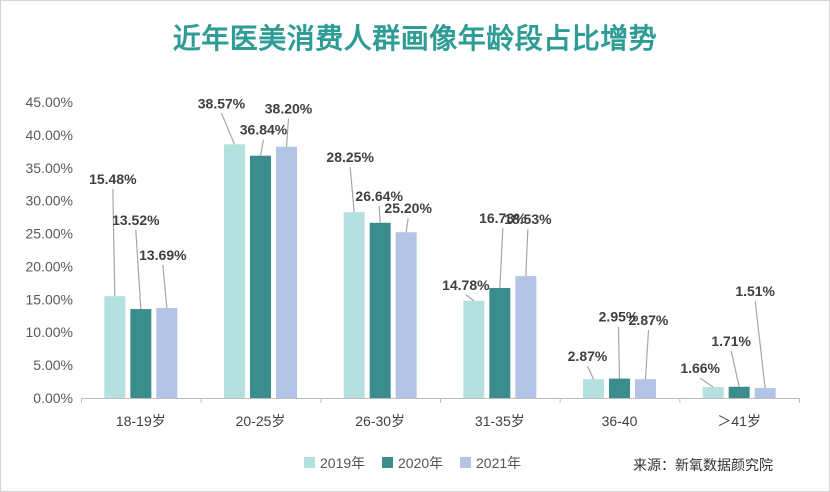 This screenshot has height=492, width=830. What do you see at coordinates (503, 218) in the screenshot?
I see `data-label: 16.73%` at bounding box center [503, 218].